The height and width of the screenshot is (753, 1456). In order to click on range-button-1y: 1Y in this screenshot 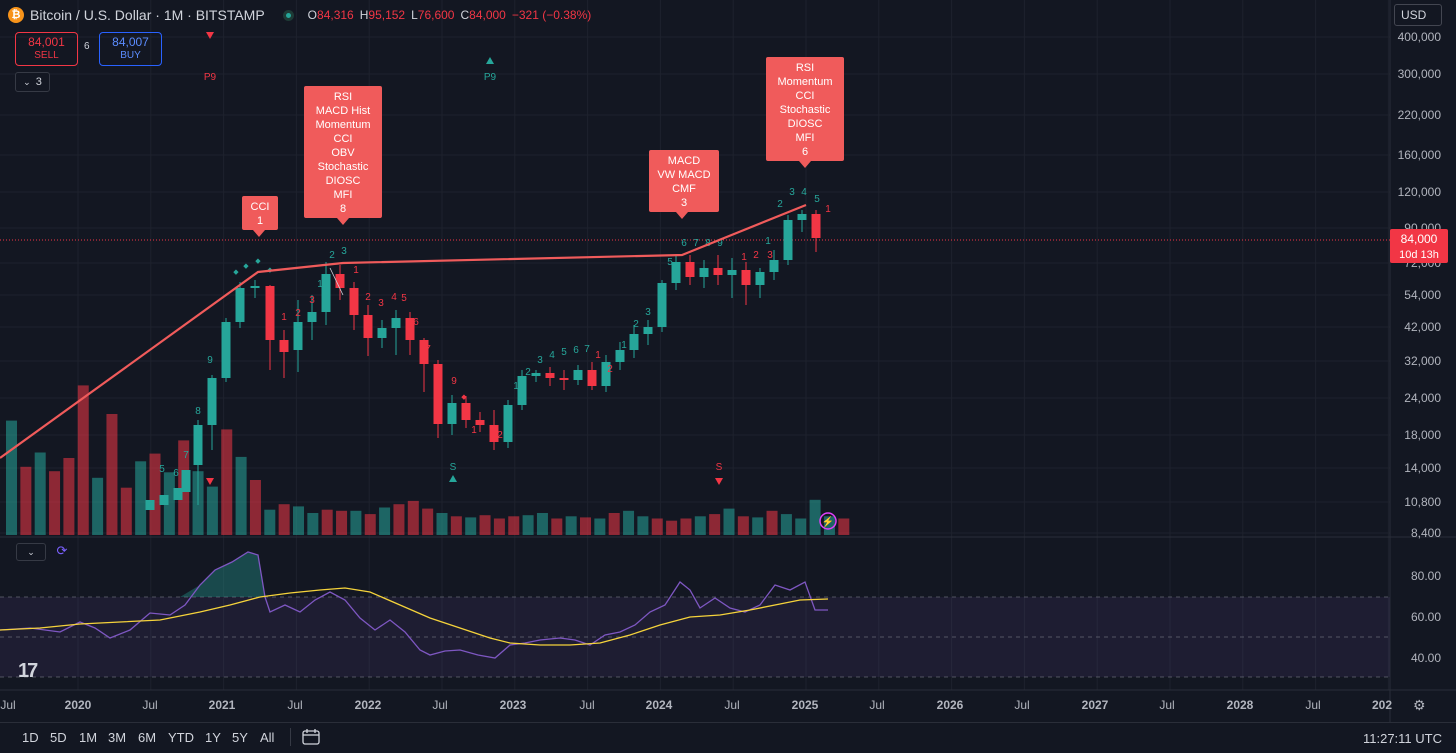, I will do `click(213, 737)`.